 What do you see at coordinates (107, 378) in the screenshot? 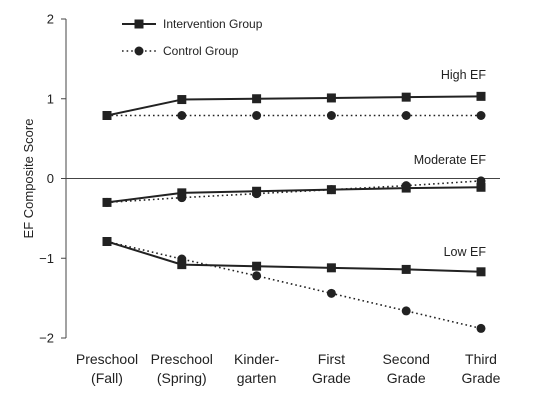
I see `x-tick-label-line: (Fall)` at bounding box center [107, 378].